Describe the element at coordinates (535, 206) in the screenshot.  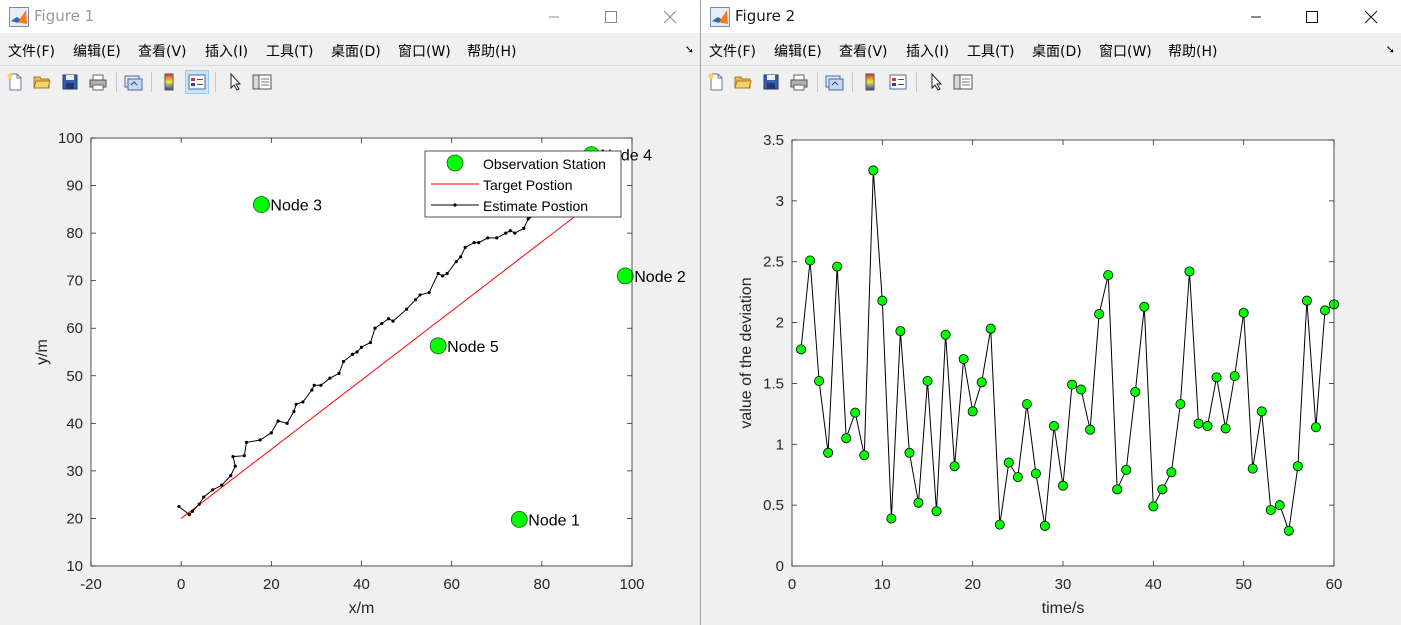
I see `legend-entry: Estimate Postion` at that location.